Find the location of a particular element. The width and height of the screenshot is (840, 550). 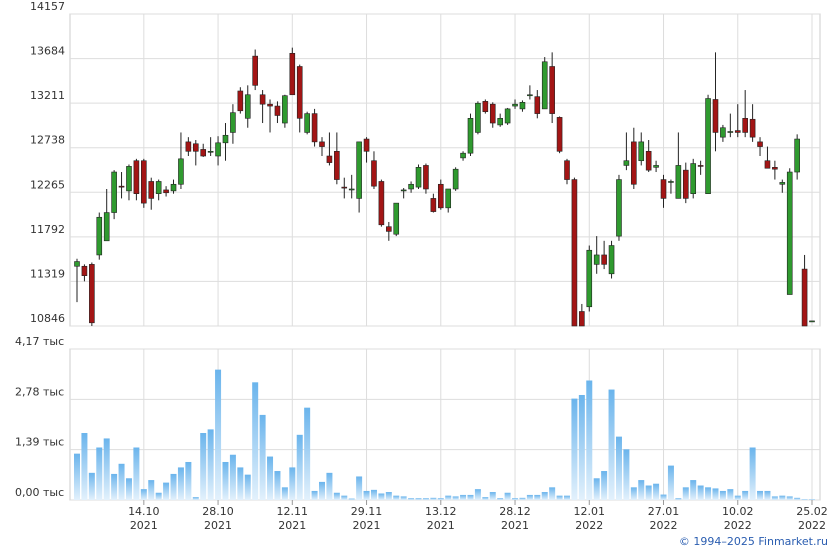

x-tick-label: 10.02 2022 is located at coordinates (738, 518).